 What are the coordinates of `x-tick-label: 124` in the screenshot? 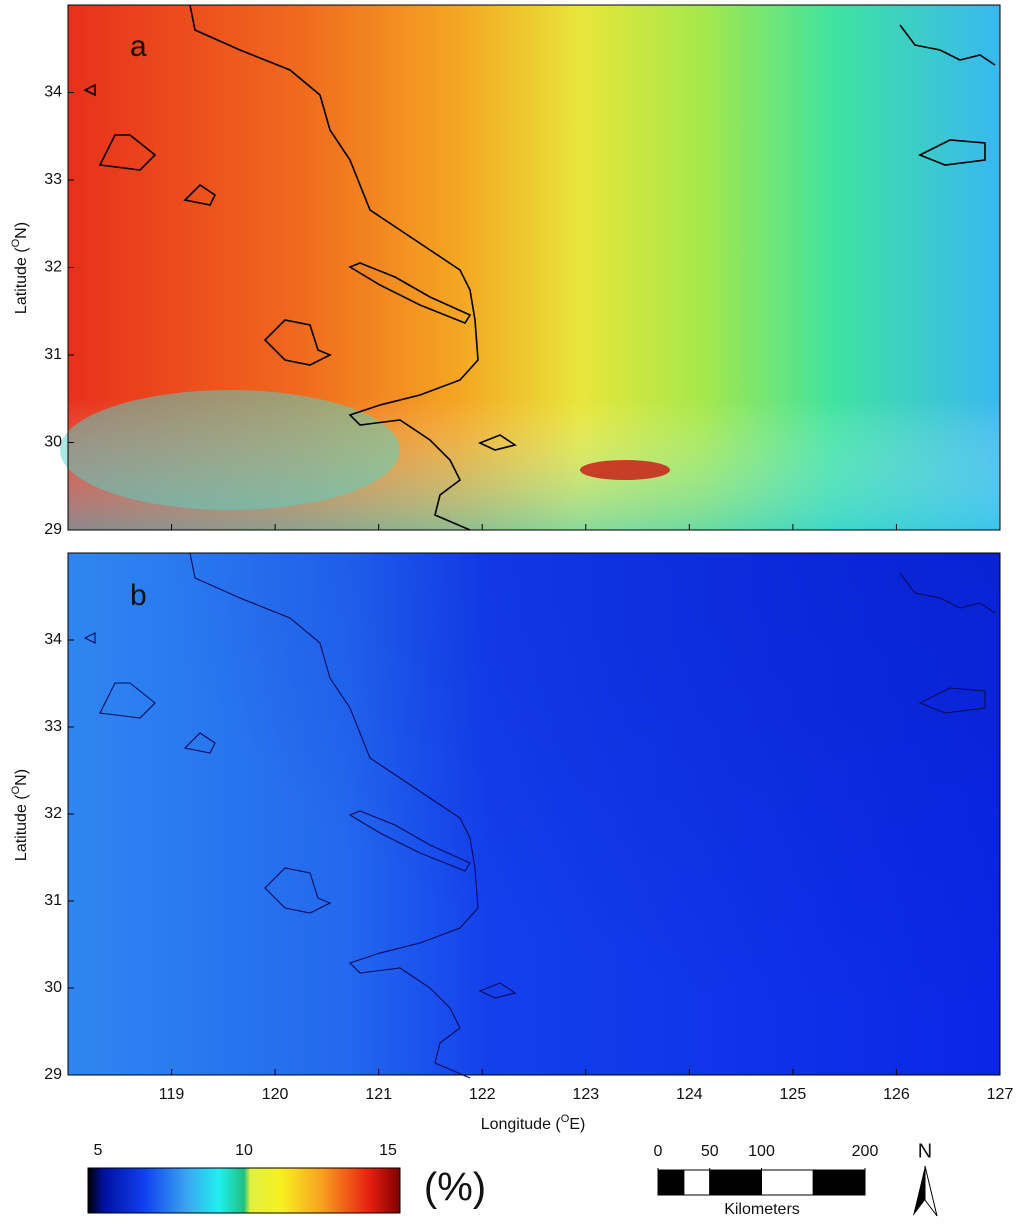 It's located at (689, 1094).